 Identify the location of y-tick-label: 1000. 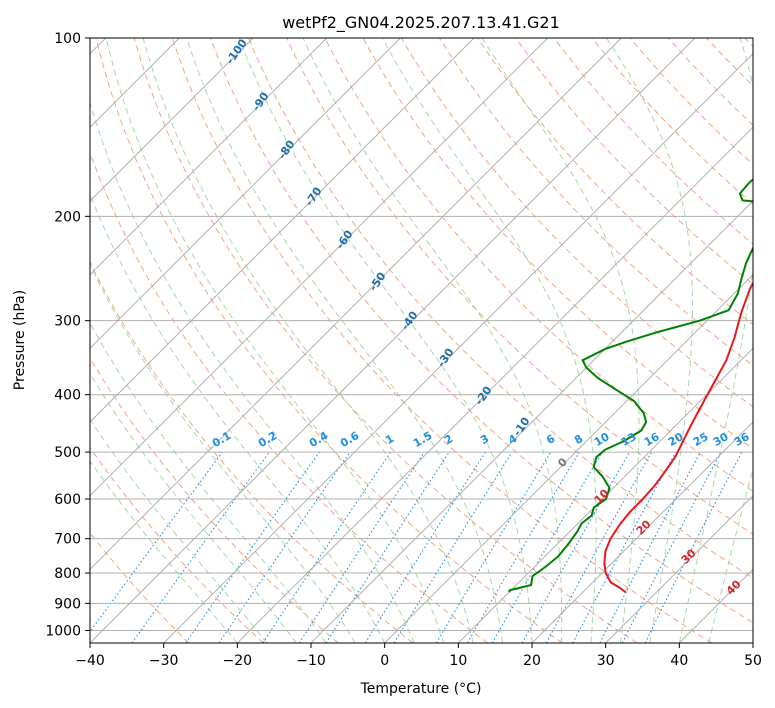
(63, 631).